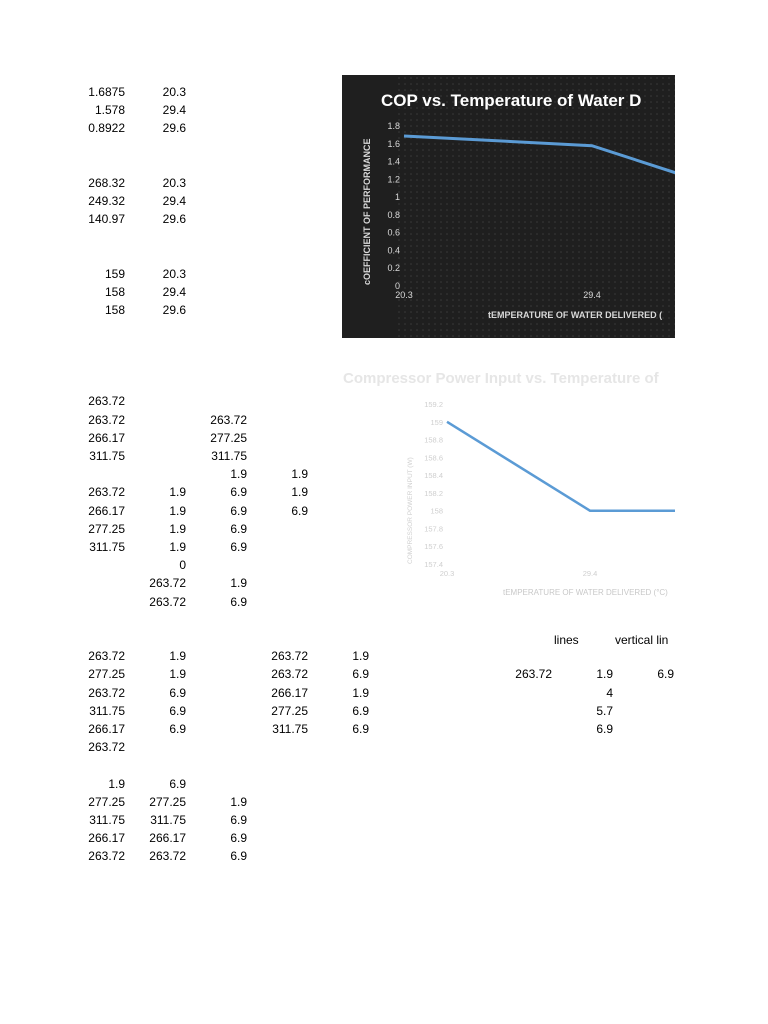 The height and width of the screenshot is (1024, 768). What do you see at coordinates (106, 856) in the screenshot?
I see `cell-r43-c1: 263.72` at bounding box center [106, 856].